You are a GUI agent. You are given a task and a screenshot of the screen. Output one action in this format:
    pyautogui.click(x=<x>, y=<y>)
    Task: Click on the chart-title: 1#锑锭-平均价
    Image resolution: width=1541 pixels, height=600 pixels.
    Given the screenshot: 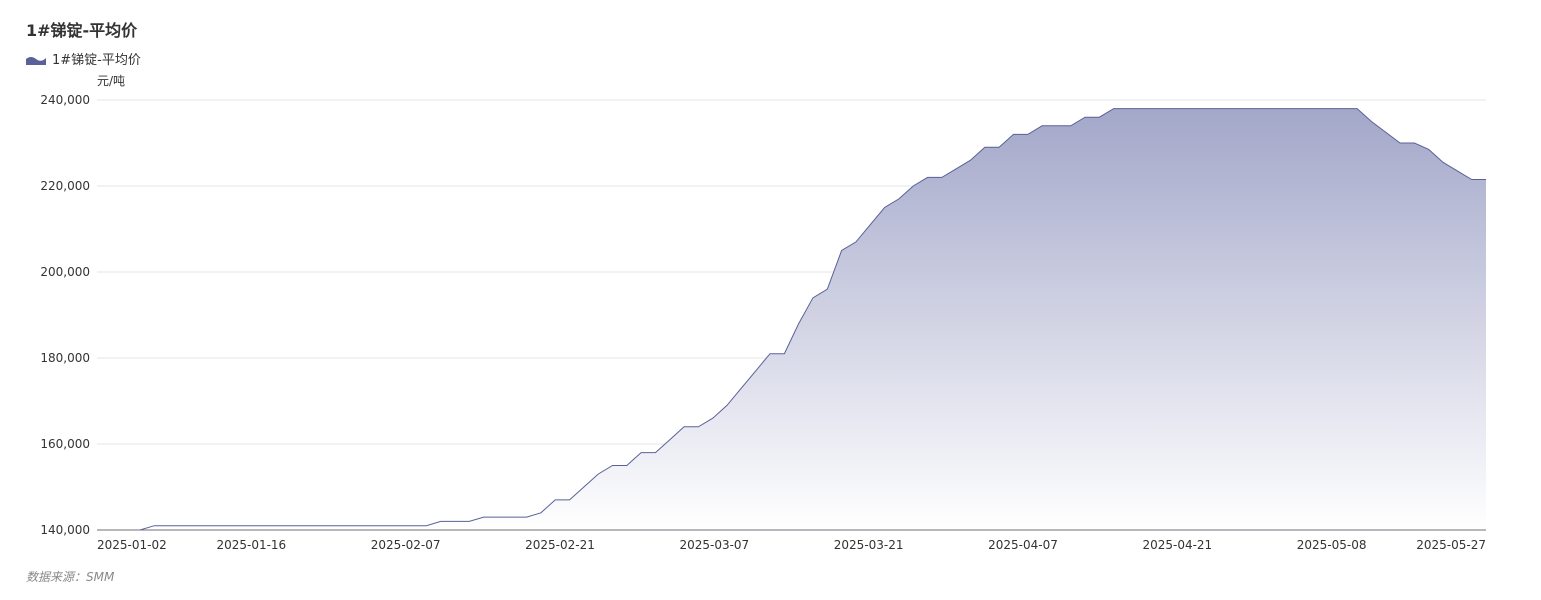 What is the action you would take?
    pyautogui.click(x=82, y=30)
    